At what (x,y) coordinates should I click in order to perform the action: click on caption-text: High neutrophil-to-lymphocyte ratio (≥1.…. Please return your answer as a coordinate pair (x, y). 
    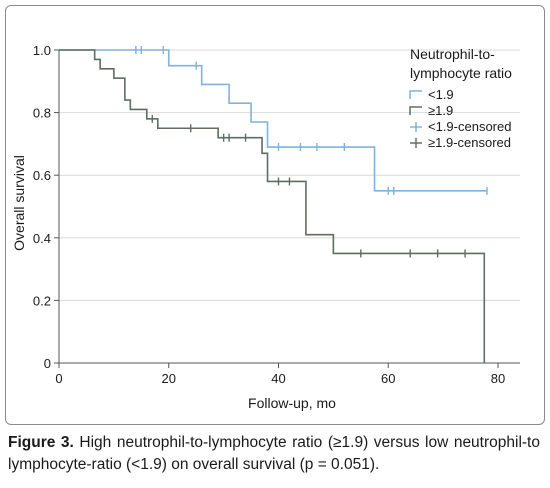
    Looking at the image, I should click on (274, 453).